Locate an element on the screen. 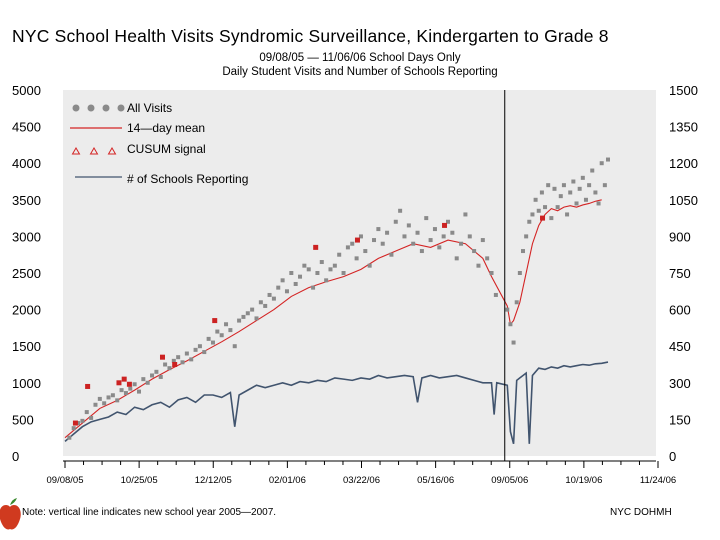  chart-subtitle-dates: 09/08/05 — 11/06/06 School Days Only is located at coordinates (360, 58).